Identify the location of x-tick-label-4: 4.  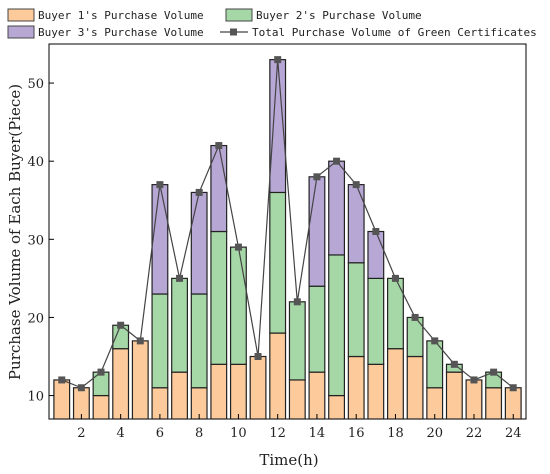
(121, 433).